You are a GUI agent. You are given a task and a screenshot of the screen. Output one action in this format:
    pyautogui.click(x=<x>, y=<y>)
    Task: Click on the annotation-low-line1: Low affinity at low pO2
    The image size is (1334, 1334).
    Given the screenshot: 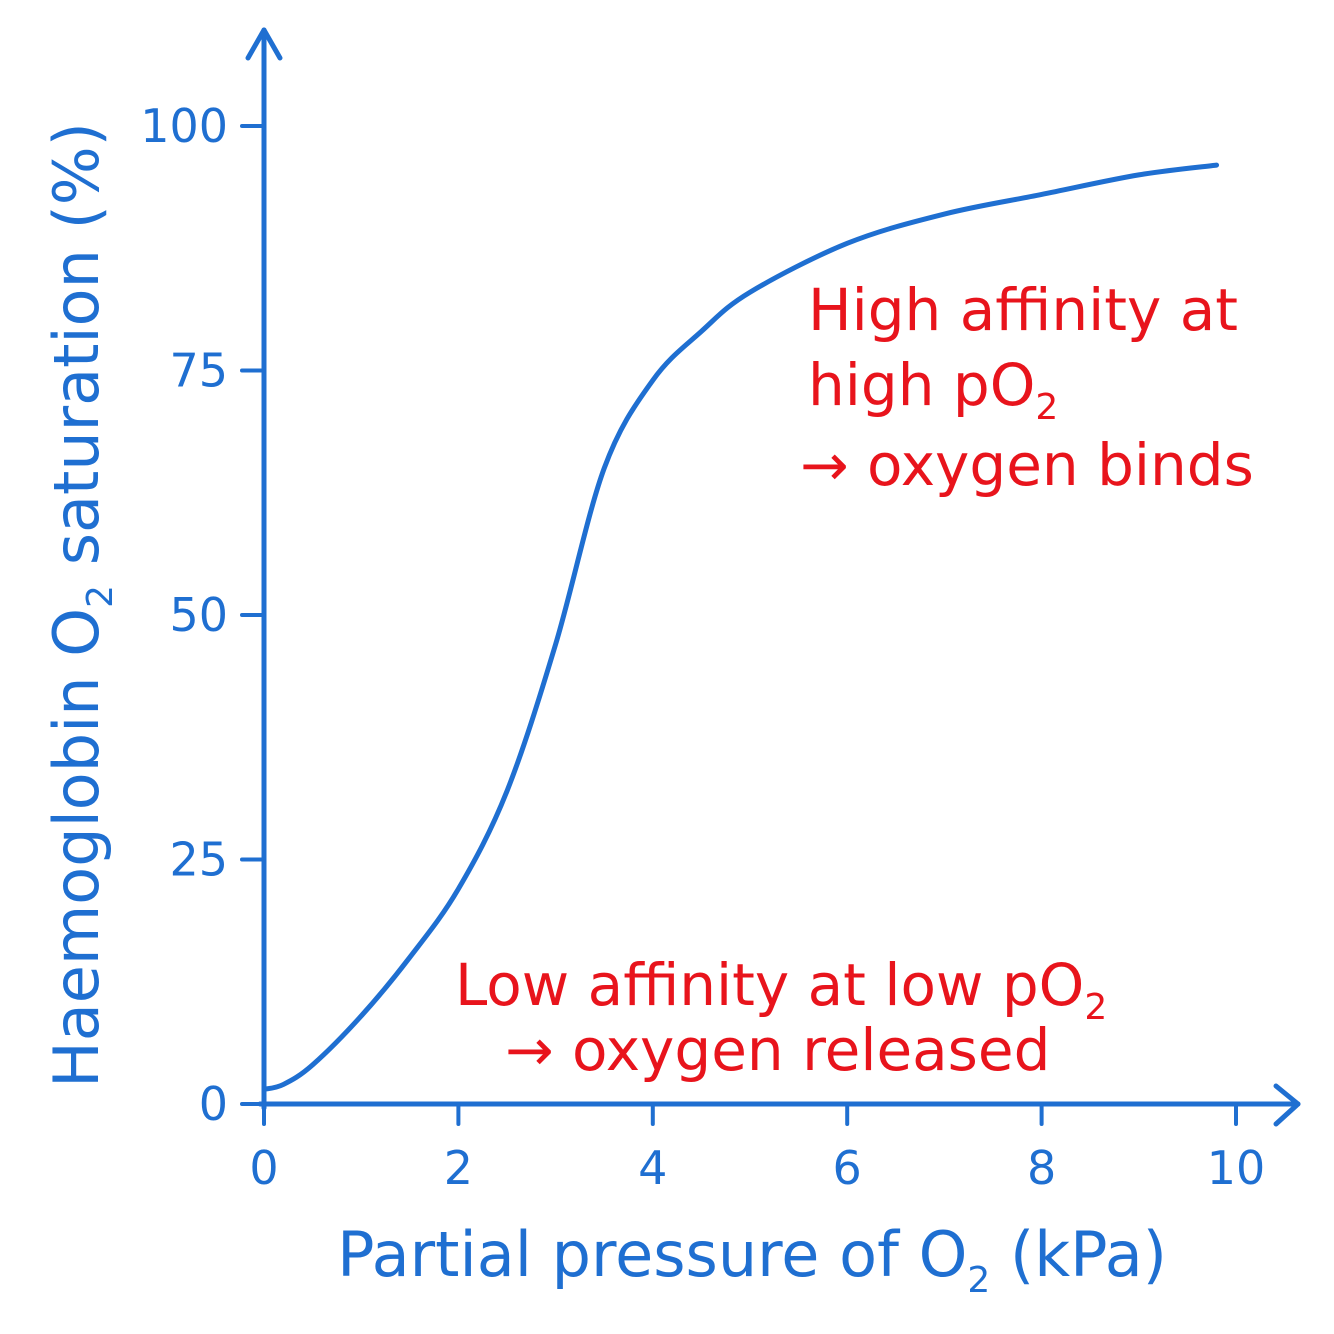 What is the action you would take?
    pyautogui.click(x=781, y=989)
    